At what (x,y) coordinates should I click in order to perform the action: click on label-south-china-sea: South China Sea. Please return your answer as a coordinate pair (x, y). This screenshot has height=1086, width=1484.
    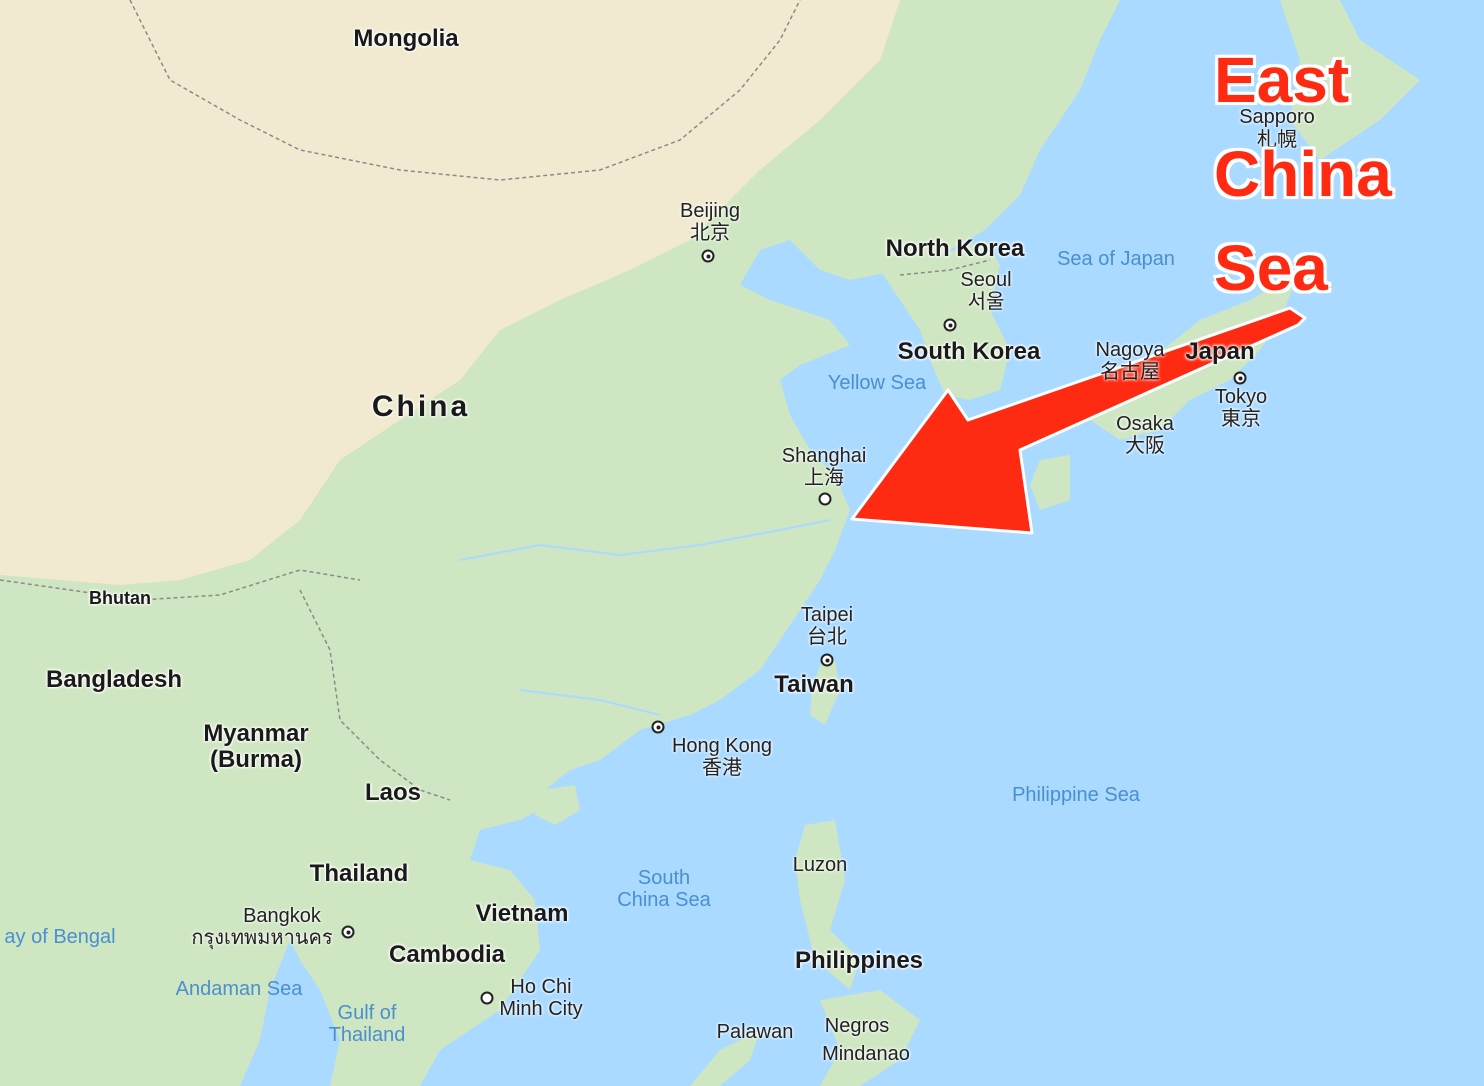
    Looking at the image, I should click on (664, 889).